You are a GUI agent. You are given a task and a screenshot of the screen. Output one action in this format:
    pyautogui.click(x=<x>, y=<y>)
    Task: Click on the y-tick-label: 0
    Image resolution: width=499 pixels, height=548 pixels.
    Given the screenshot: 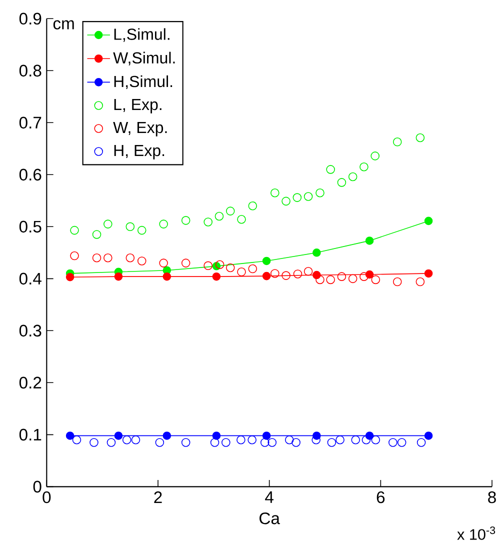 What is the action you would take?
    pyautogui.click(x=37, y=486)
    